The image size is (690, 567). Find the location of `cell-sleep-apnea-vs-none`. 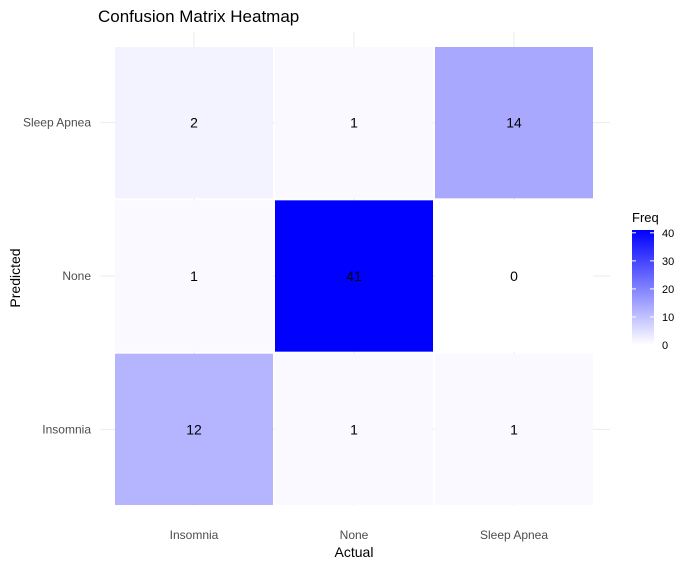

cell-sleep-apnea-vs-none is located at coordinates (514, 276).